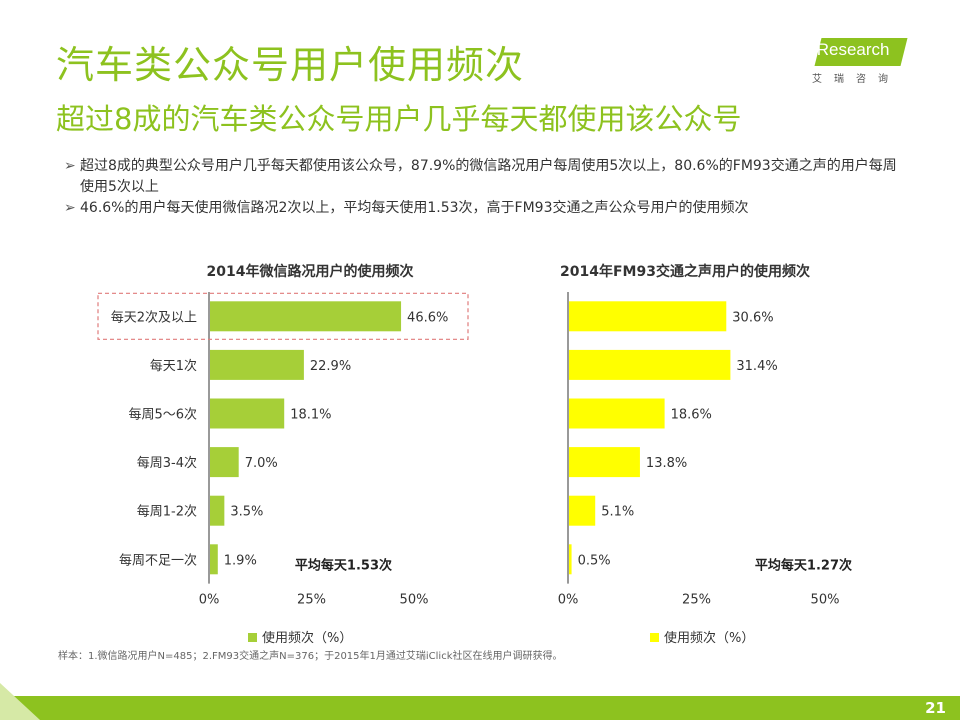 The width and height of the screenshot is (960, 720). What do you see at coordinates (343, 565) in the screenshot?
I see `average-annotation: 平均每天1.53次` at bounding box center [343, 565].